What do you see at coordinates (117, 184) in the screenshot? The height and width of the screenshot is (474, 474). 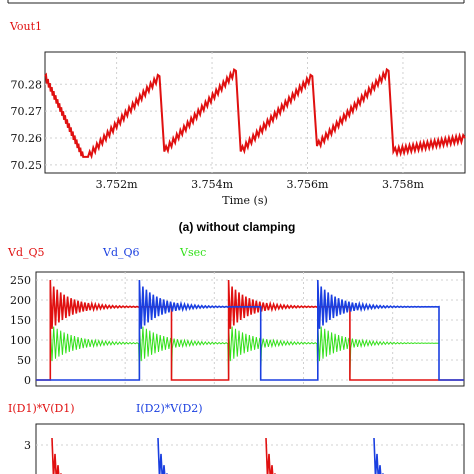 I see `x-tick-label: 3.752m` at bounding box center [117, 184].